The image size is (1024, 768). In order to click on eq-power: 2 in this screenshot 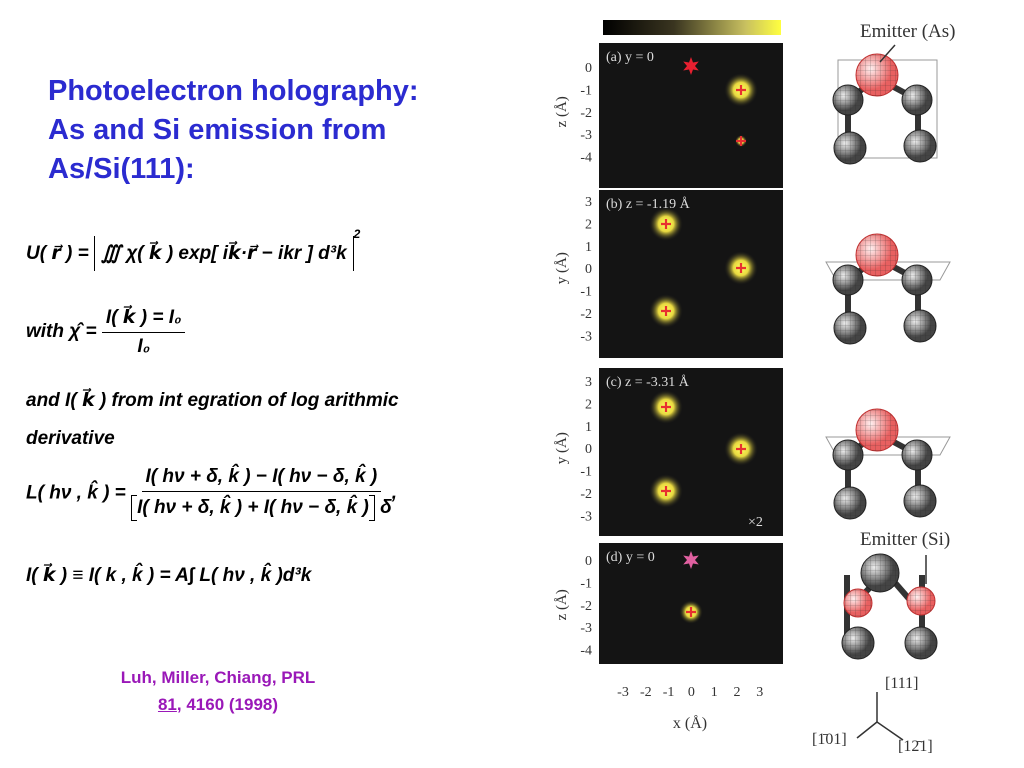, I will do `click(357, 233)`.